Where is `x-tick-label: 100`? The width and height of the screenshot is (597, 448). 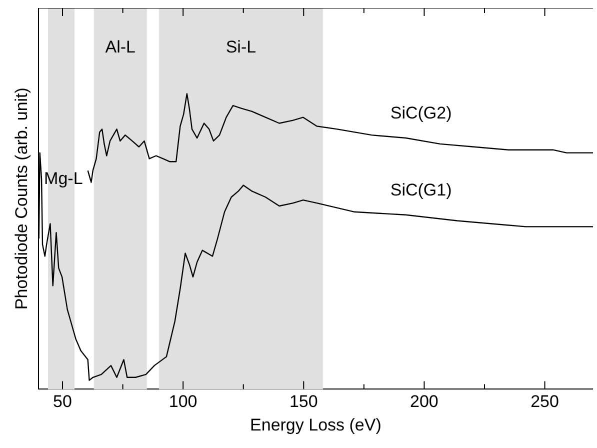
x-tick-label: 100 is located at coordinates (183, 402).